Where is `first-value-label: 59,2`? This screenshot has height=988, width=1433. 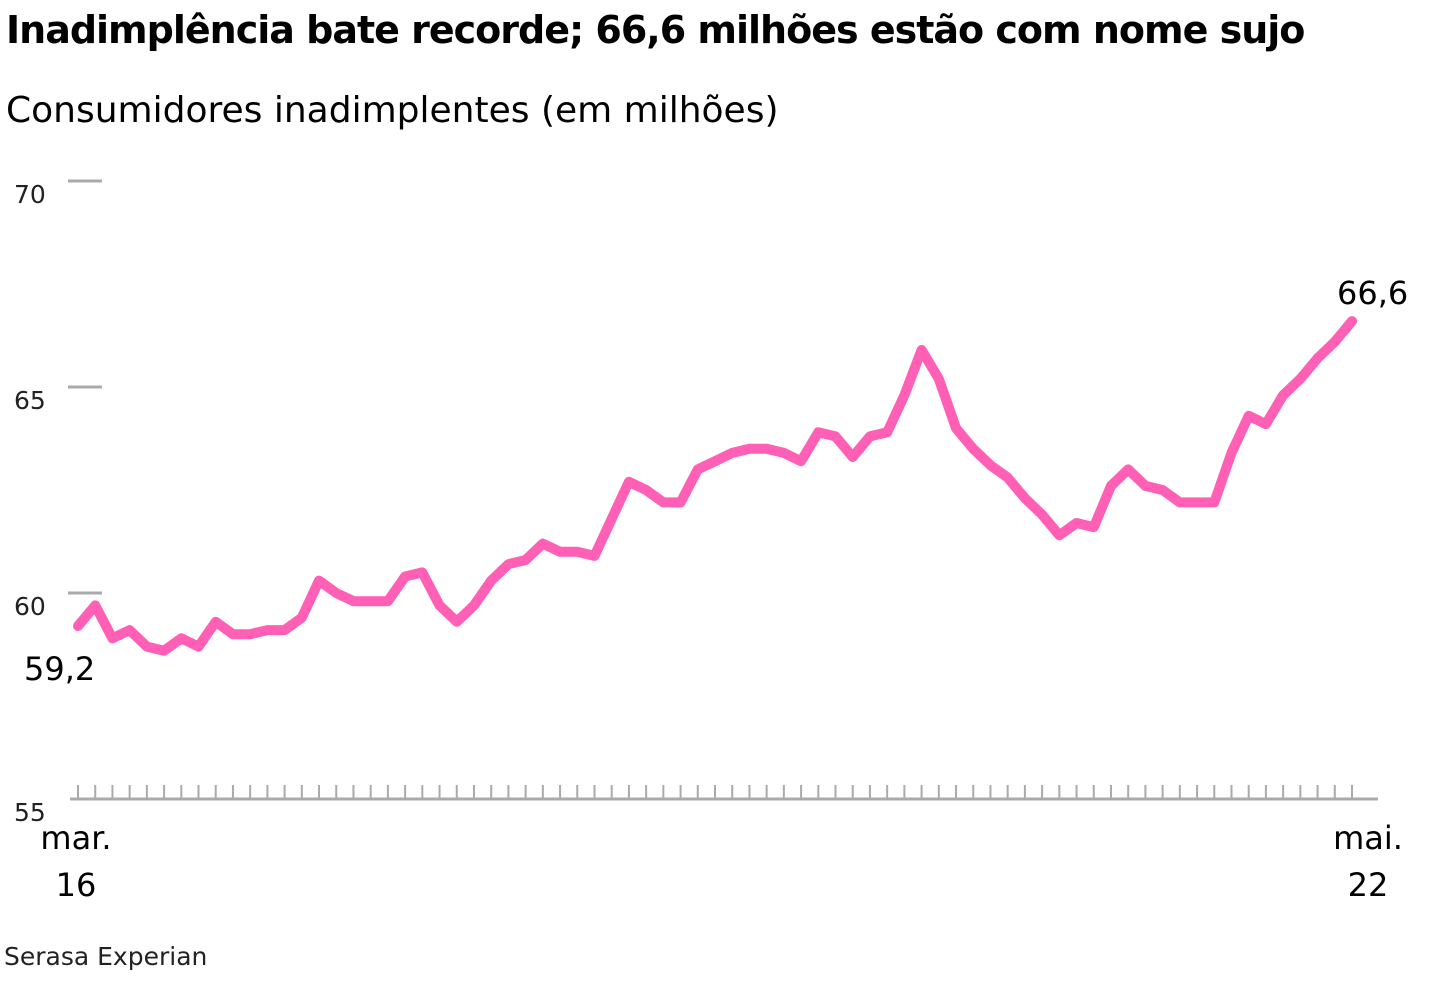 first-value-label: 59,2 is located at coordinates (59, 669).